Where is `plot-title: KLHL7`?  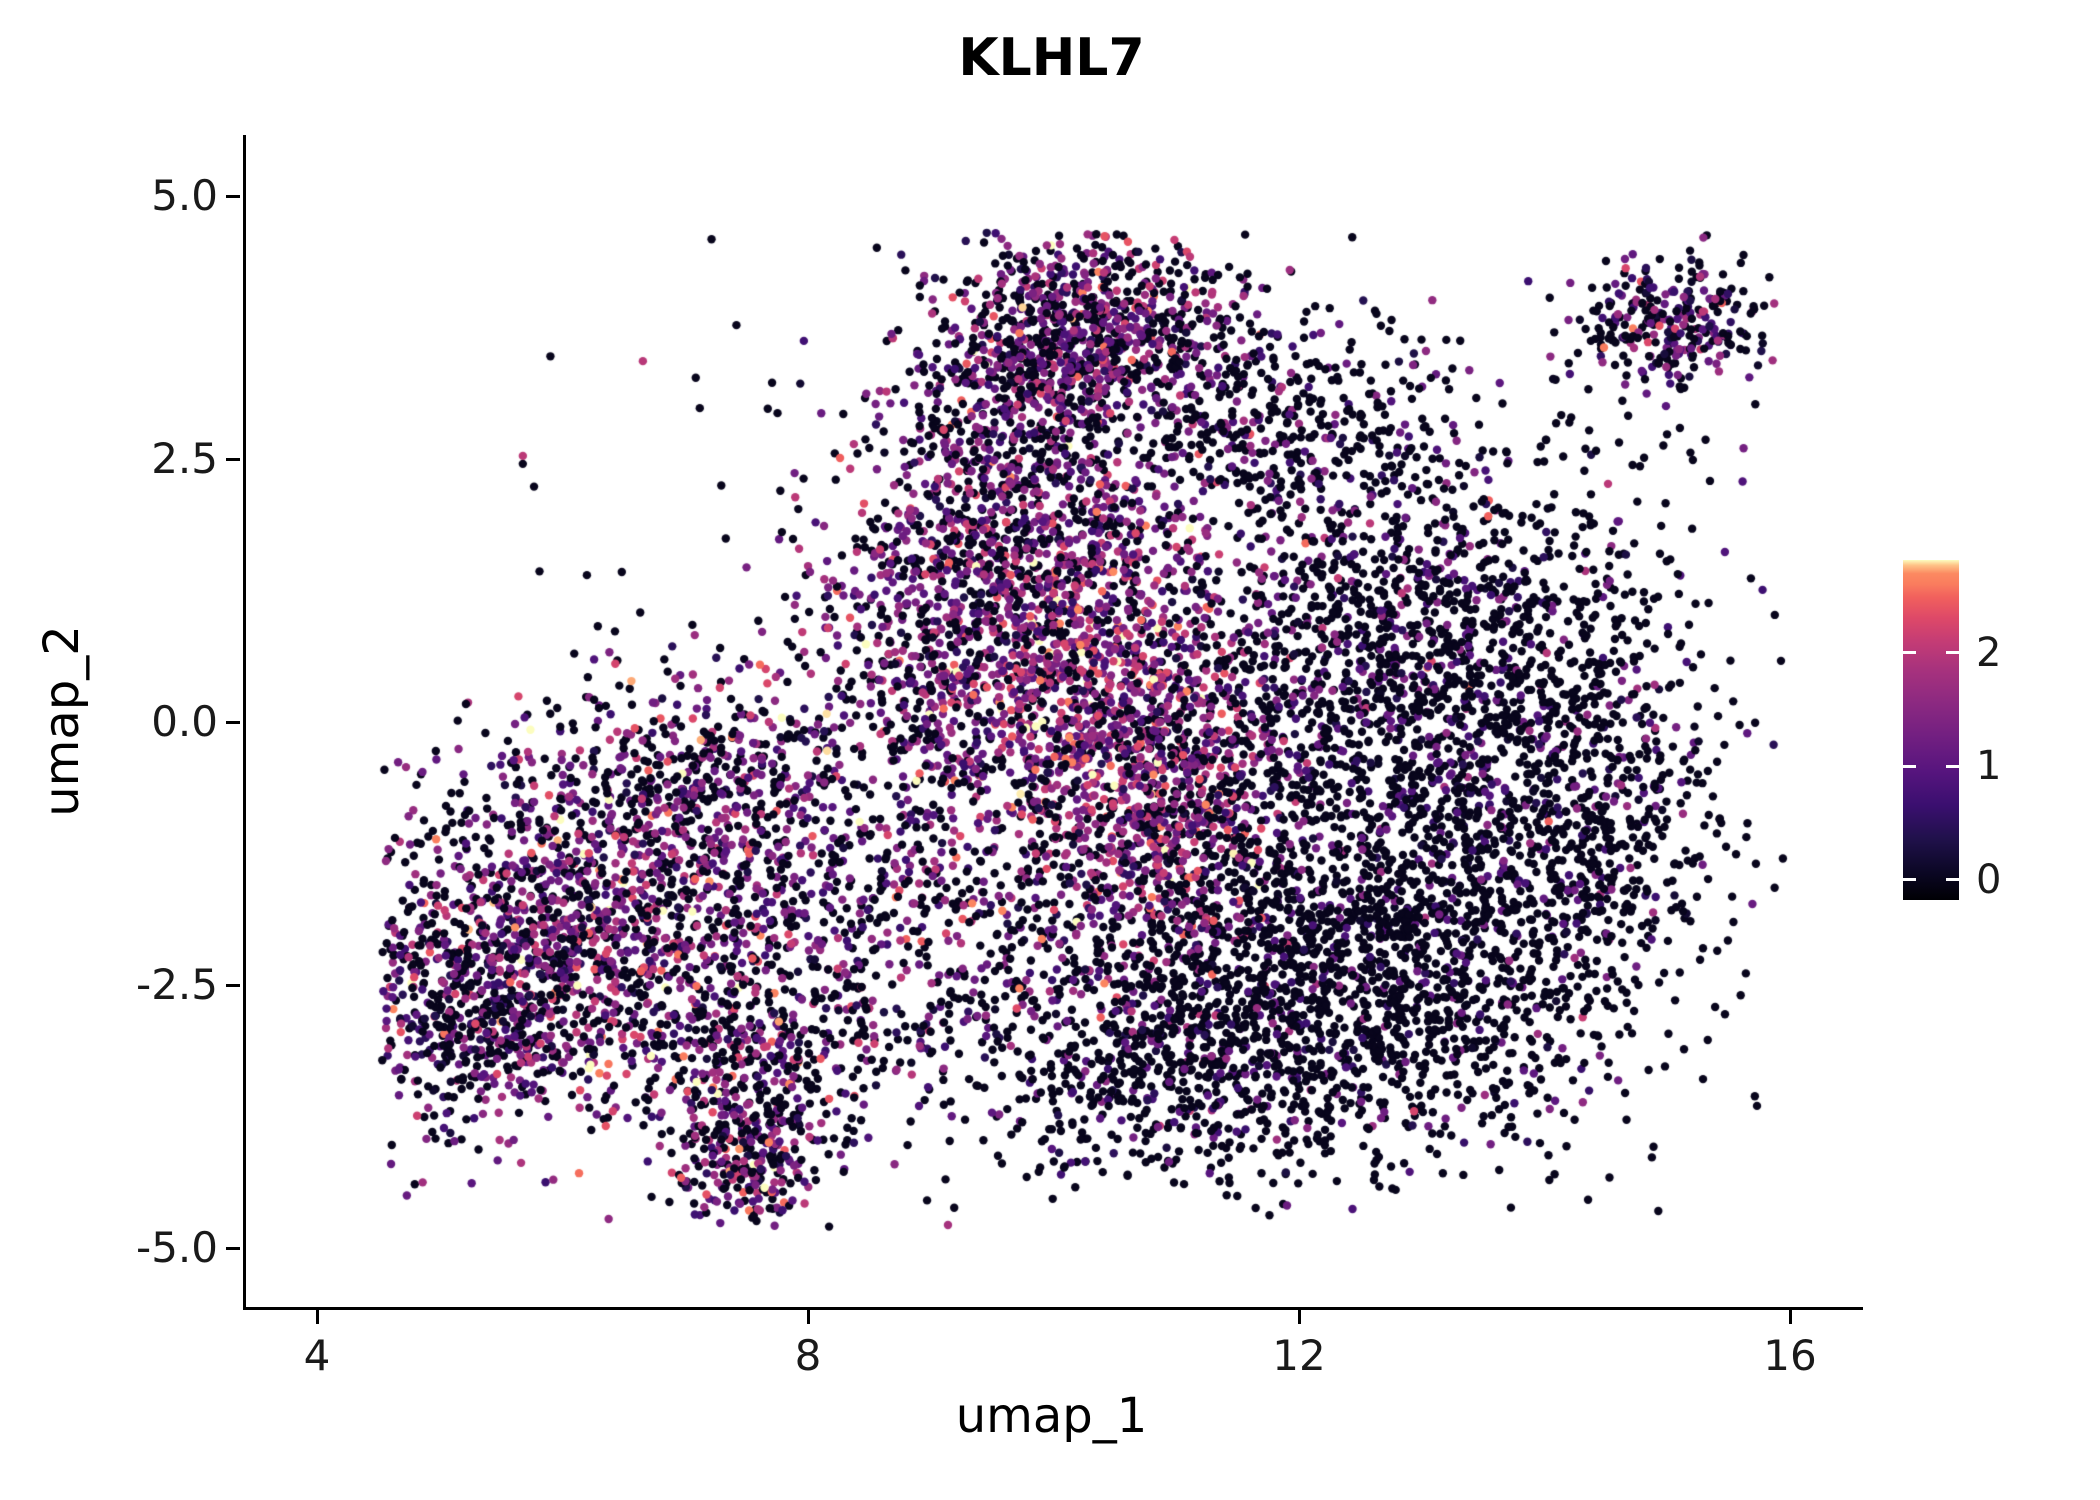
plot-title: KLHL7 is located at coordinates (1051, 58).